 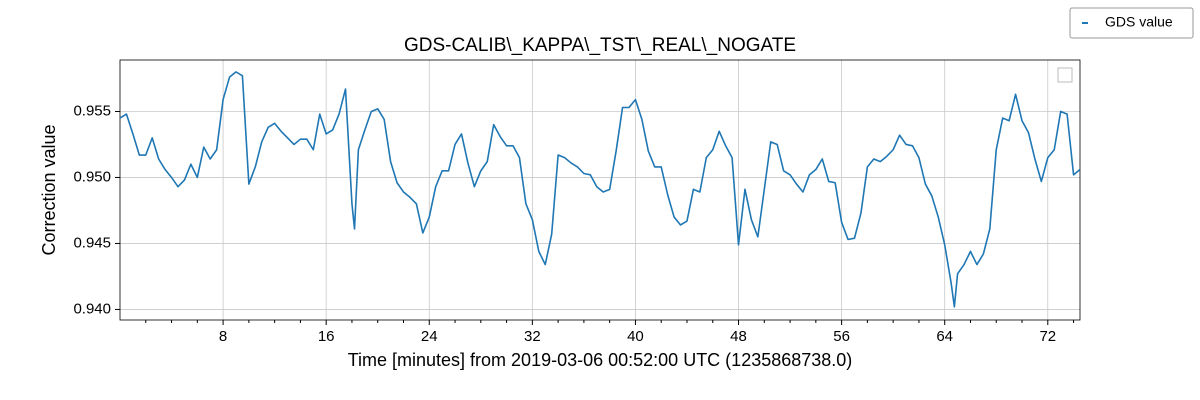 I want to click on x-tick-label: 32, so click(x=532, y=336).